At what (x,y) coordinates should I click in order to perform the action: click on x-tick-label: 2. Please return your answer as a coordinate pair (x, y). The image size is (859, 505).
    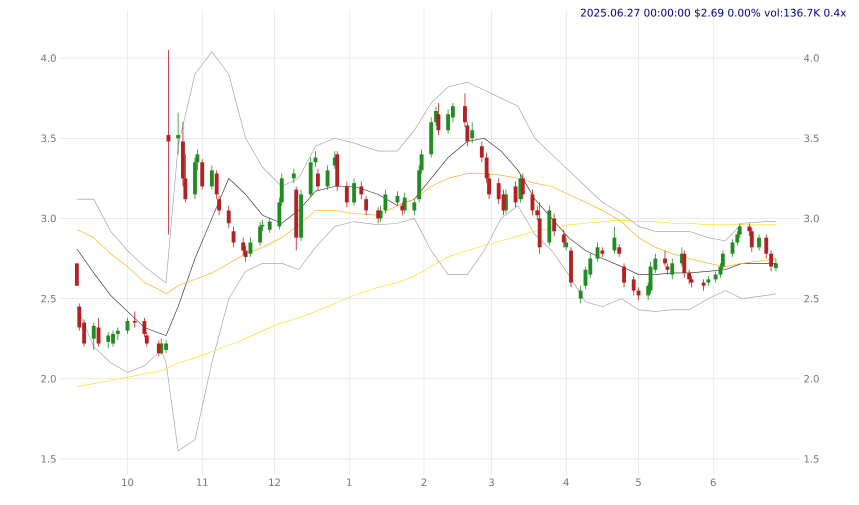
    Looking at the image, I should click on (424, 482).